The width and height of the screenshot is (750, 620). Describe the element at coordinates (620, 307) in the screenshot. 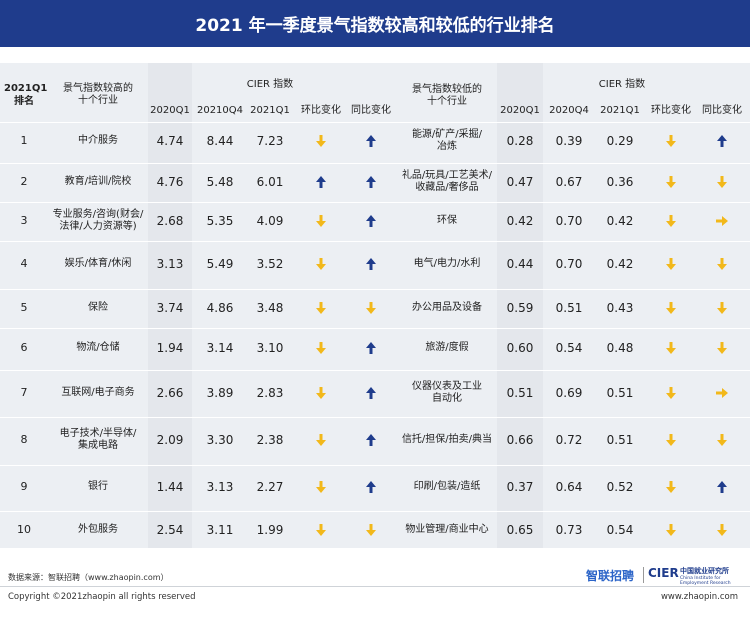

I see `low-2021q1-value: 0.43` at that location.